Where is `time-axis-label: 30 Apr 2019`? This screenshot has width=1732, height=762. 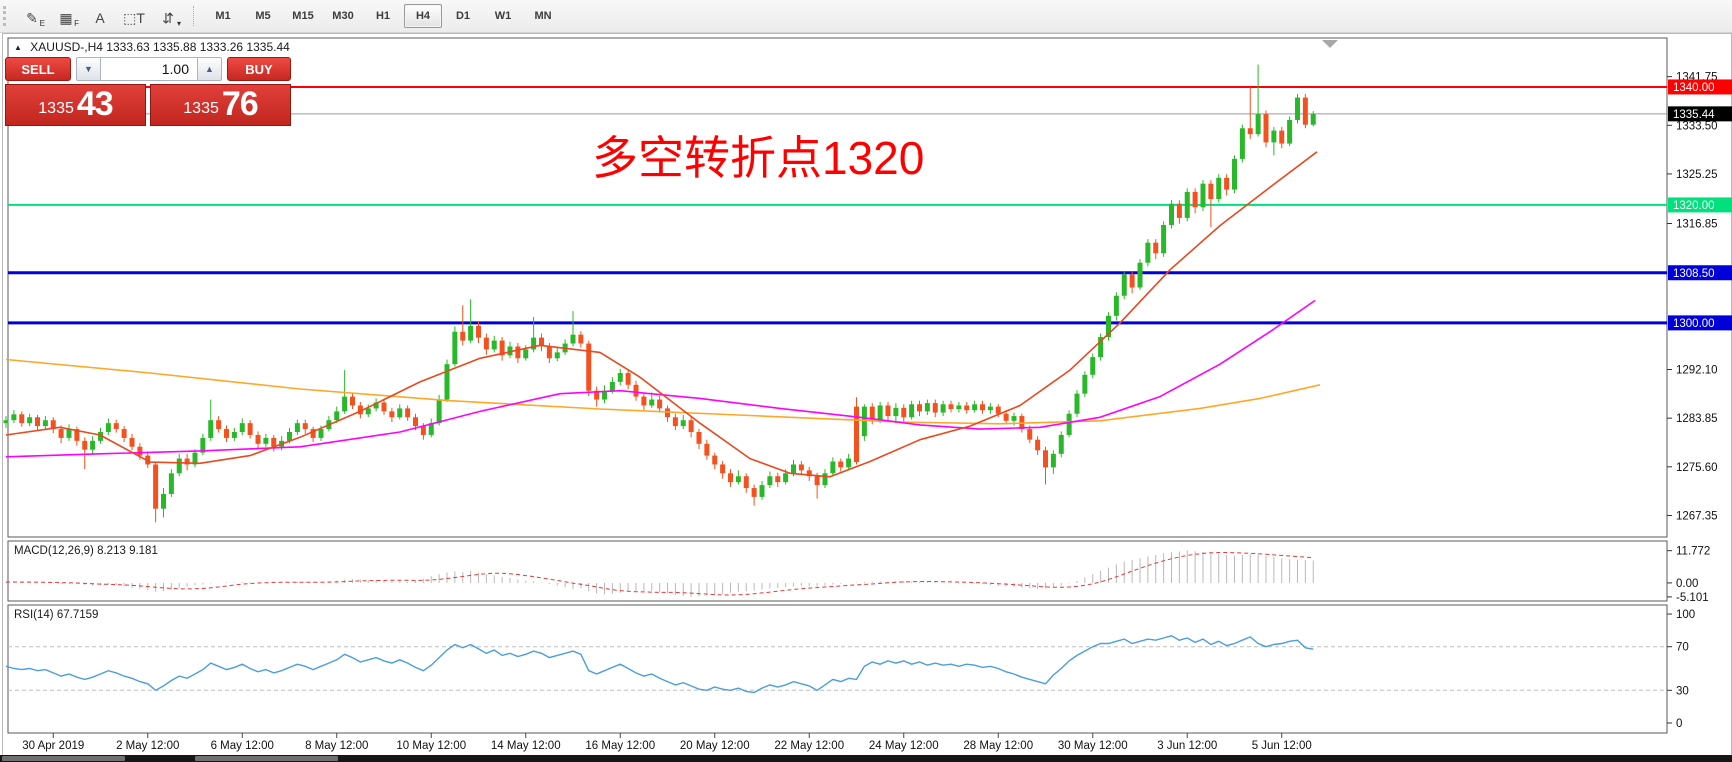 time-axis-label: 30 Apr 2019 is located at coordinates (53, 746).